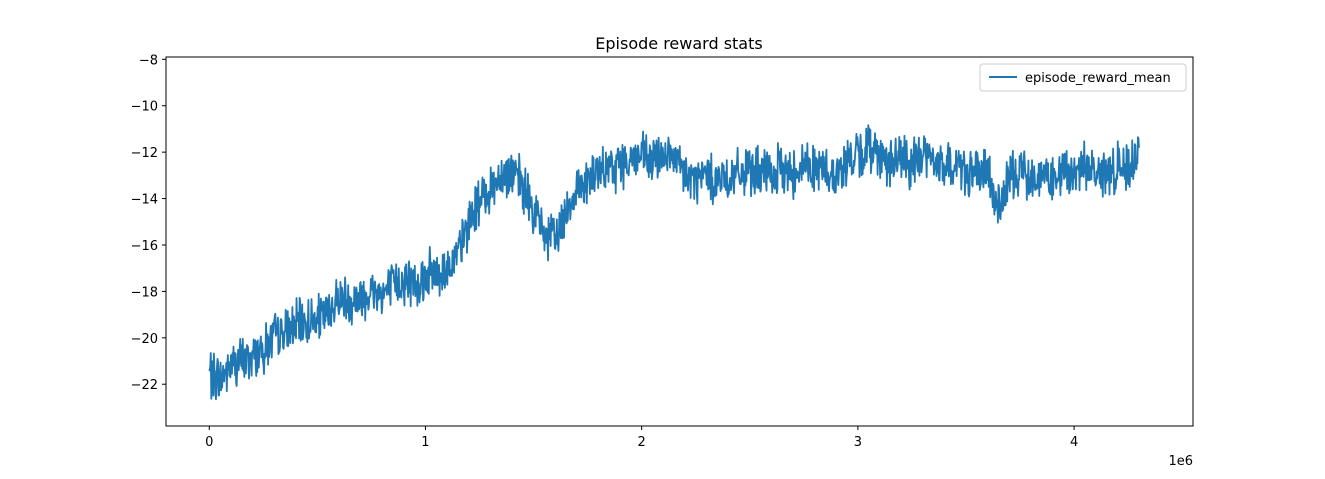 This screenshot has height=479, width=1325. What do you see at coordinates (858, 442) in the screenshot?
I see `x-tick-label: 3` at bounding box center [858, 442].